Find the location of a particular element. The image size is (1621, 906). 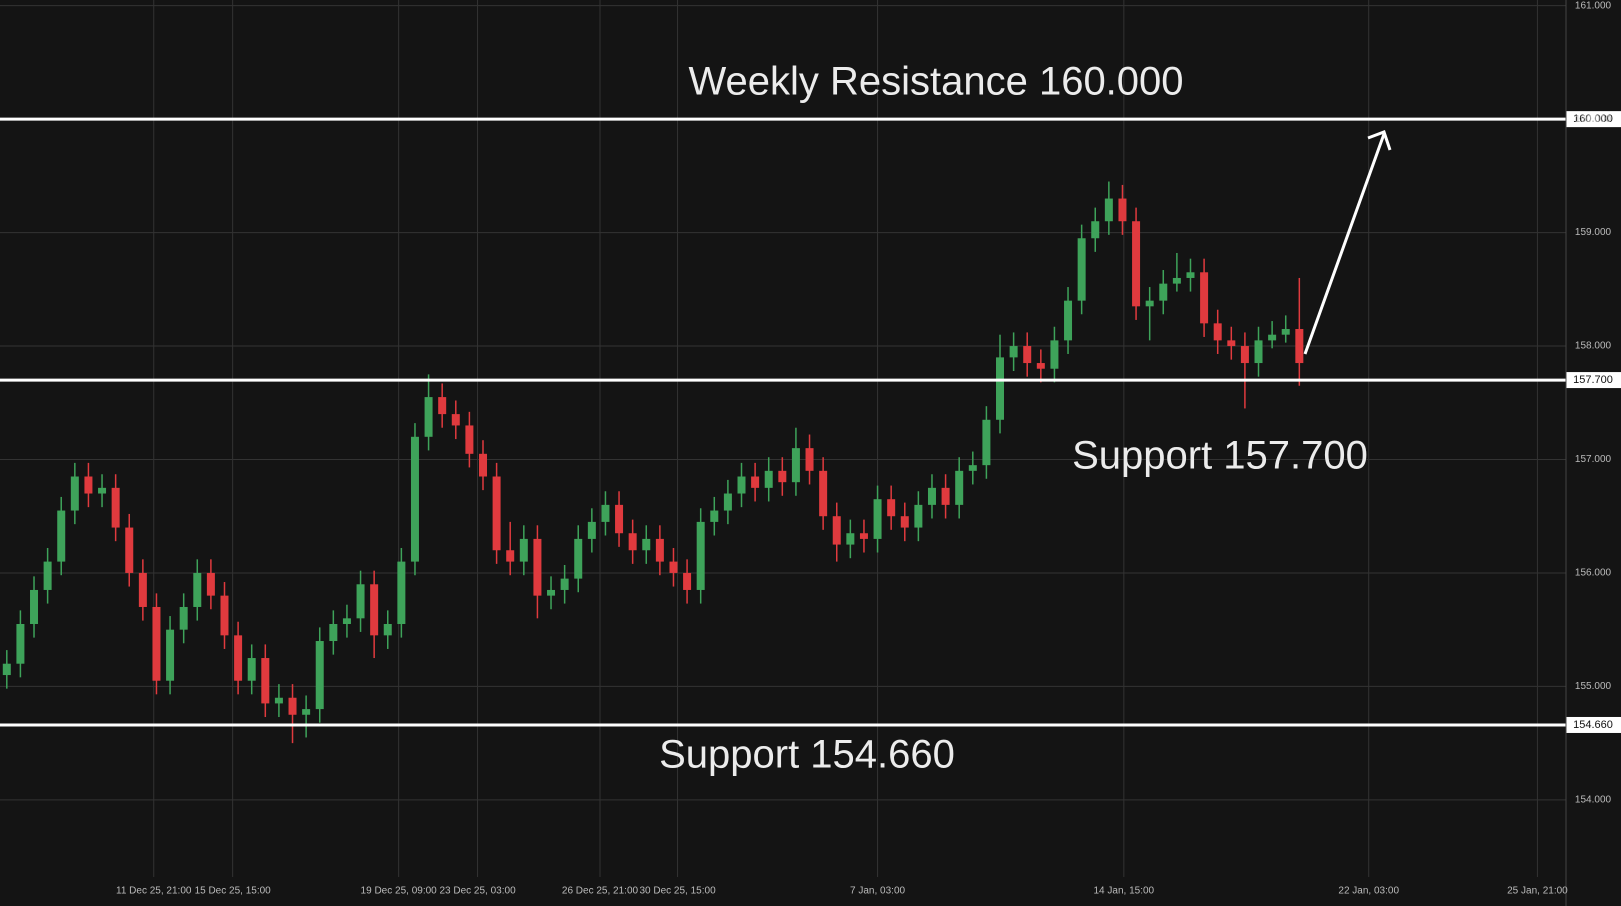

x-tick-label: 11 Dec 25, 21:00 is located at coordinates (154, 891).